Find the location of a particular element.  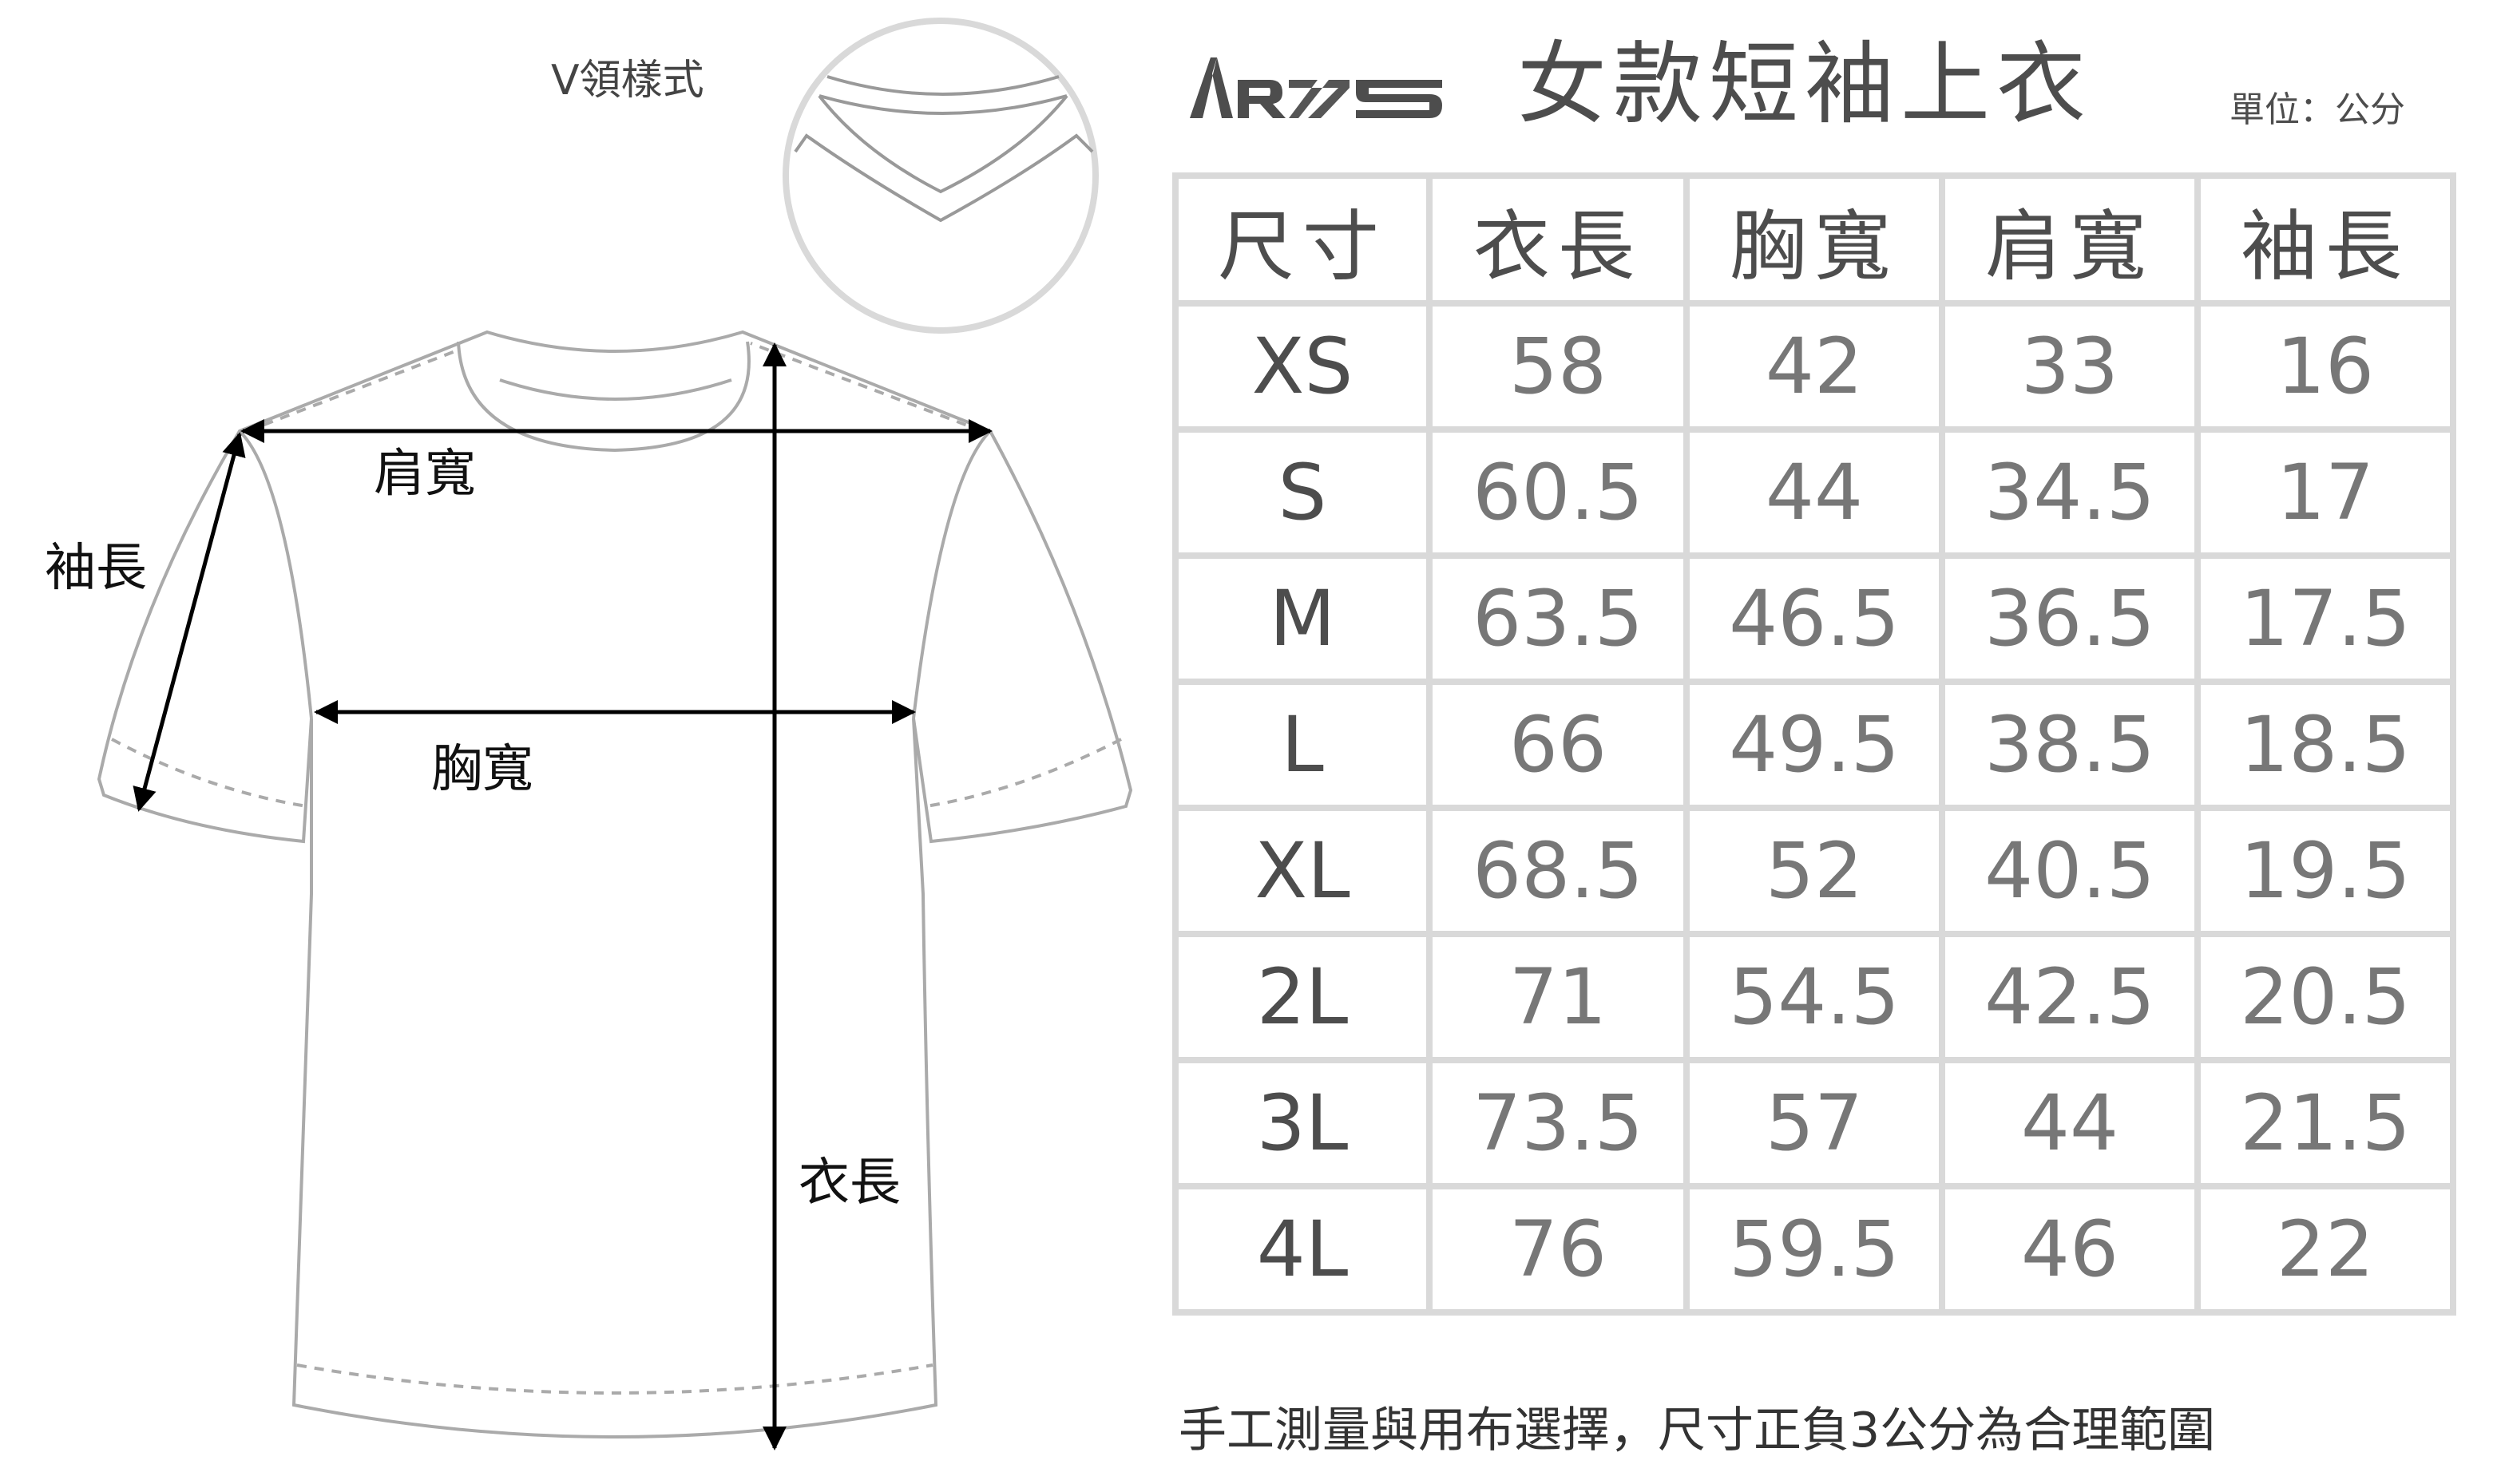

cell-sleeve-length: 19.5 is located at coordinates (2325, 871).